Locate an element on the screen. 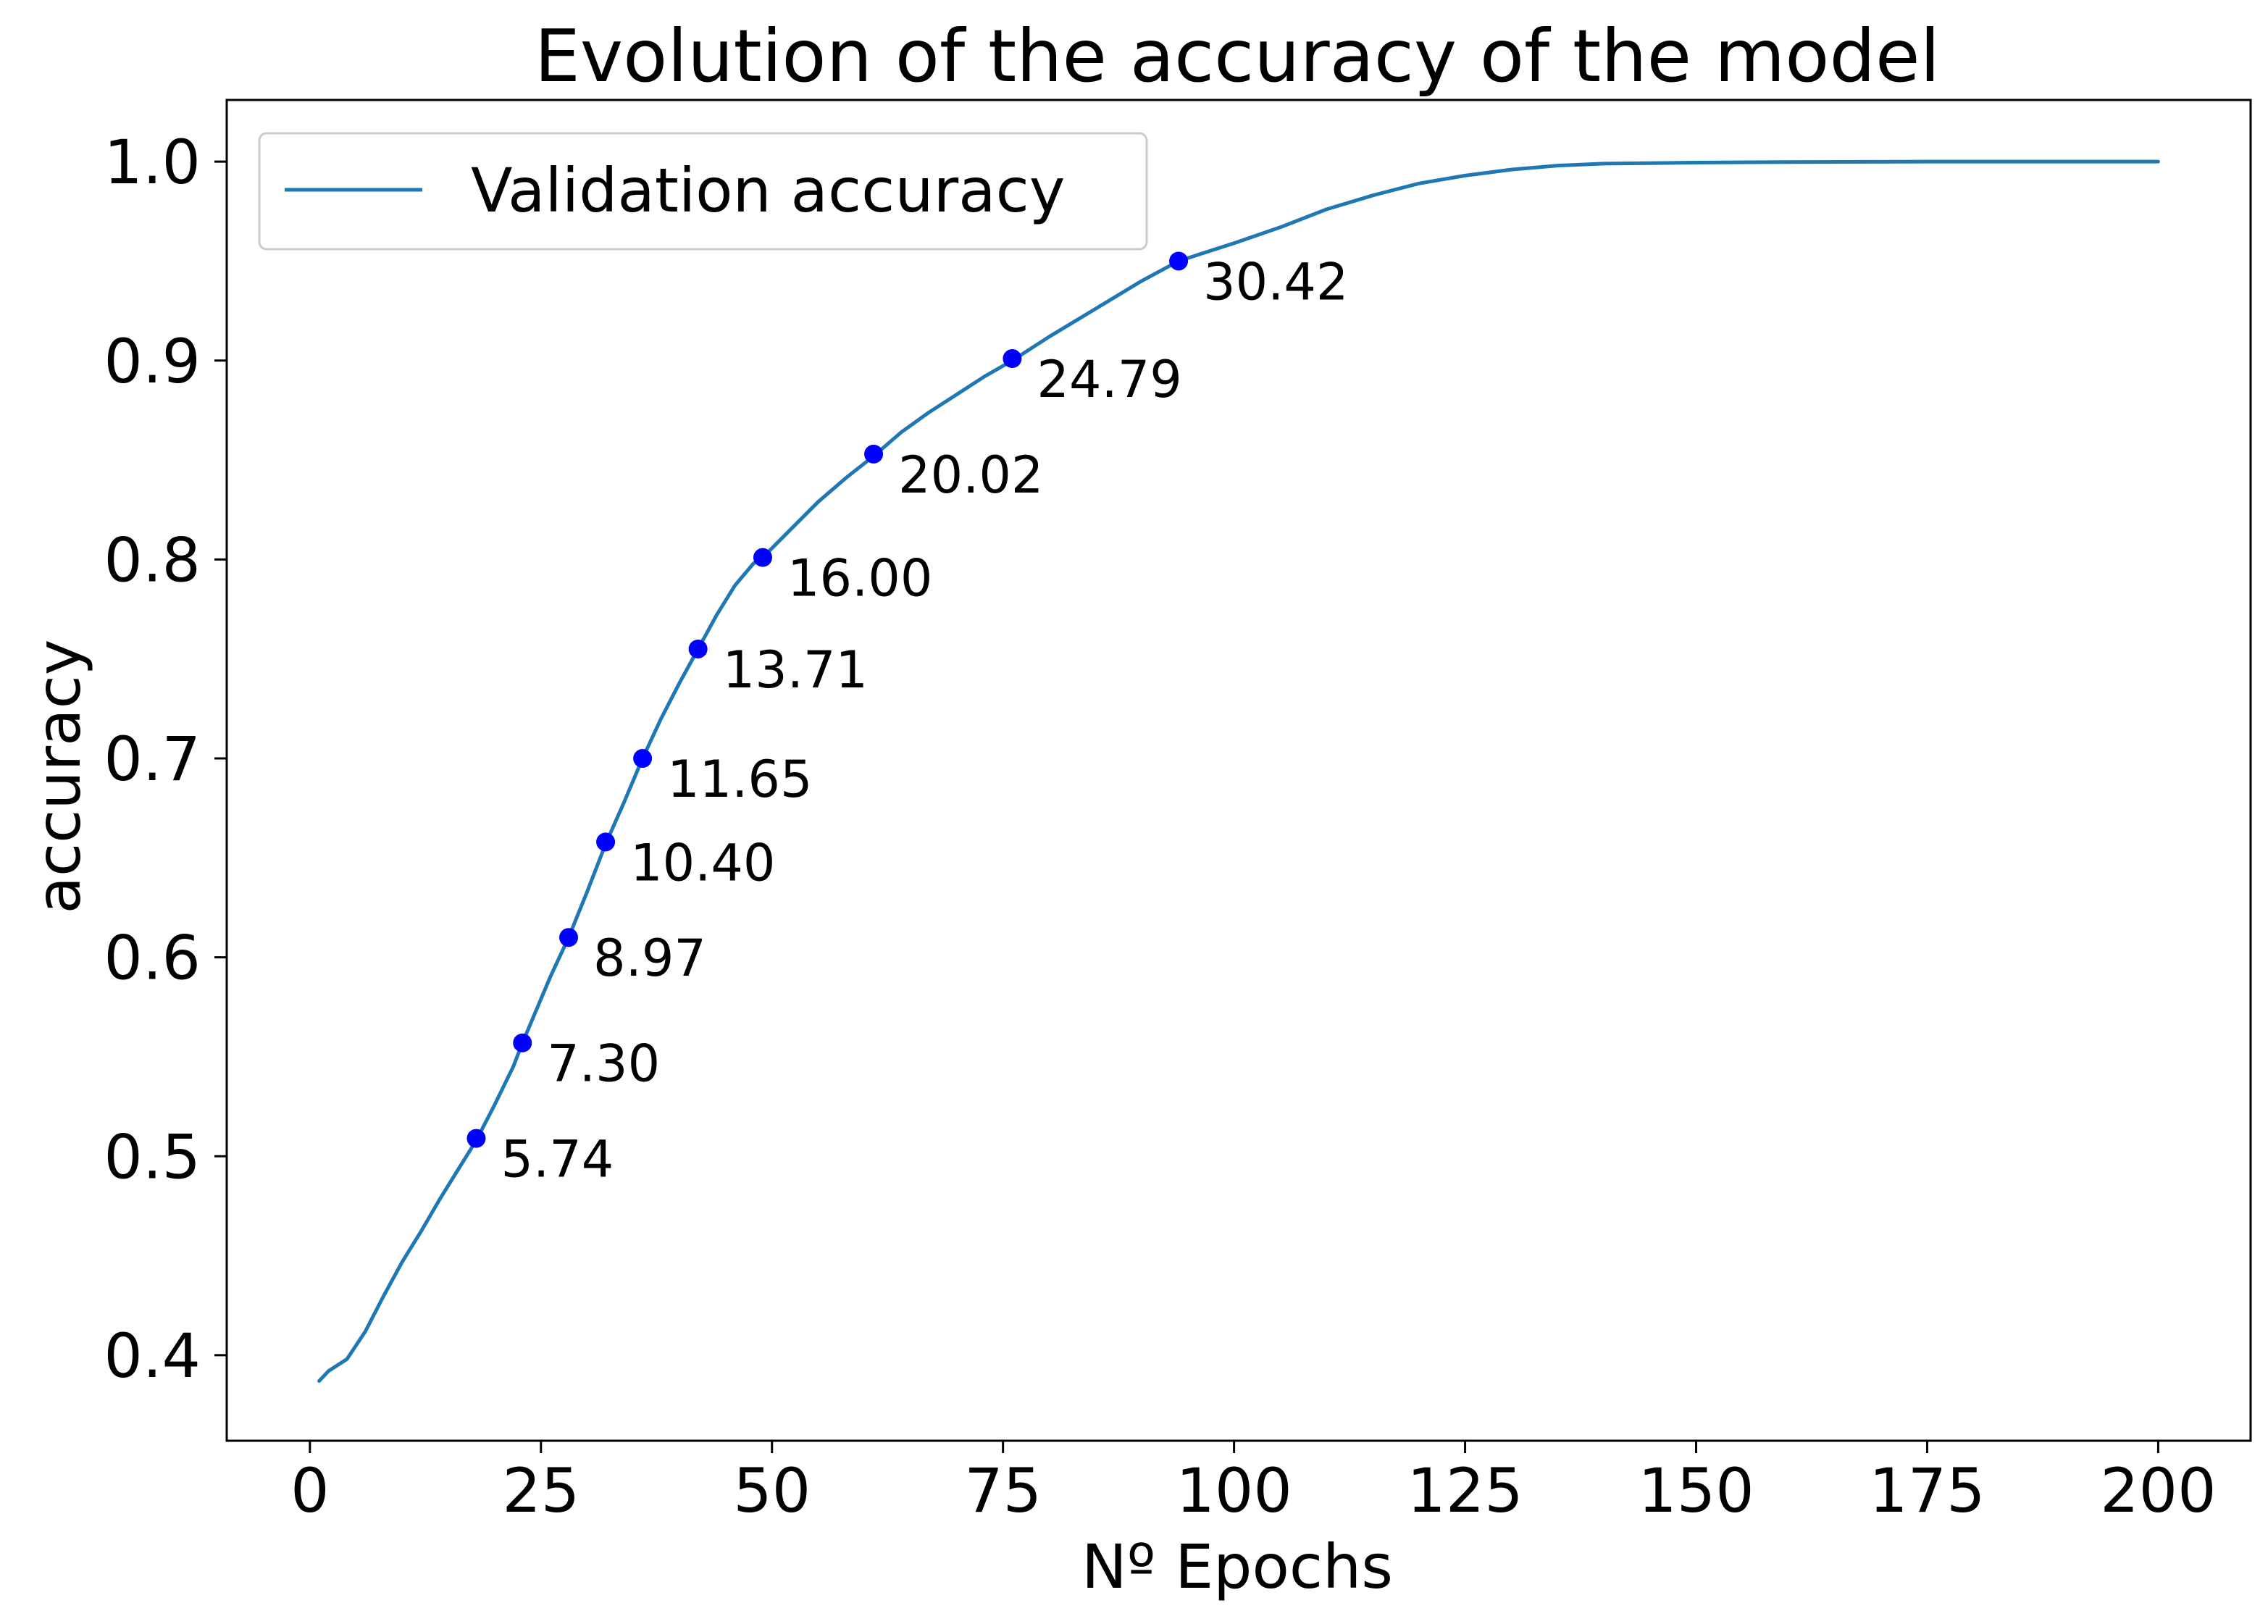 The width and height of the screenshot is (2268, 1624). marker-label: 11.65 is located at coordinates (740, 779).